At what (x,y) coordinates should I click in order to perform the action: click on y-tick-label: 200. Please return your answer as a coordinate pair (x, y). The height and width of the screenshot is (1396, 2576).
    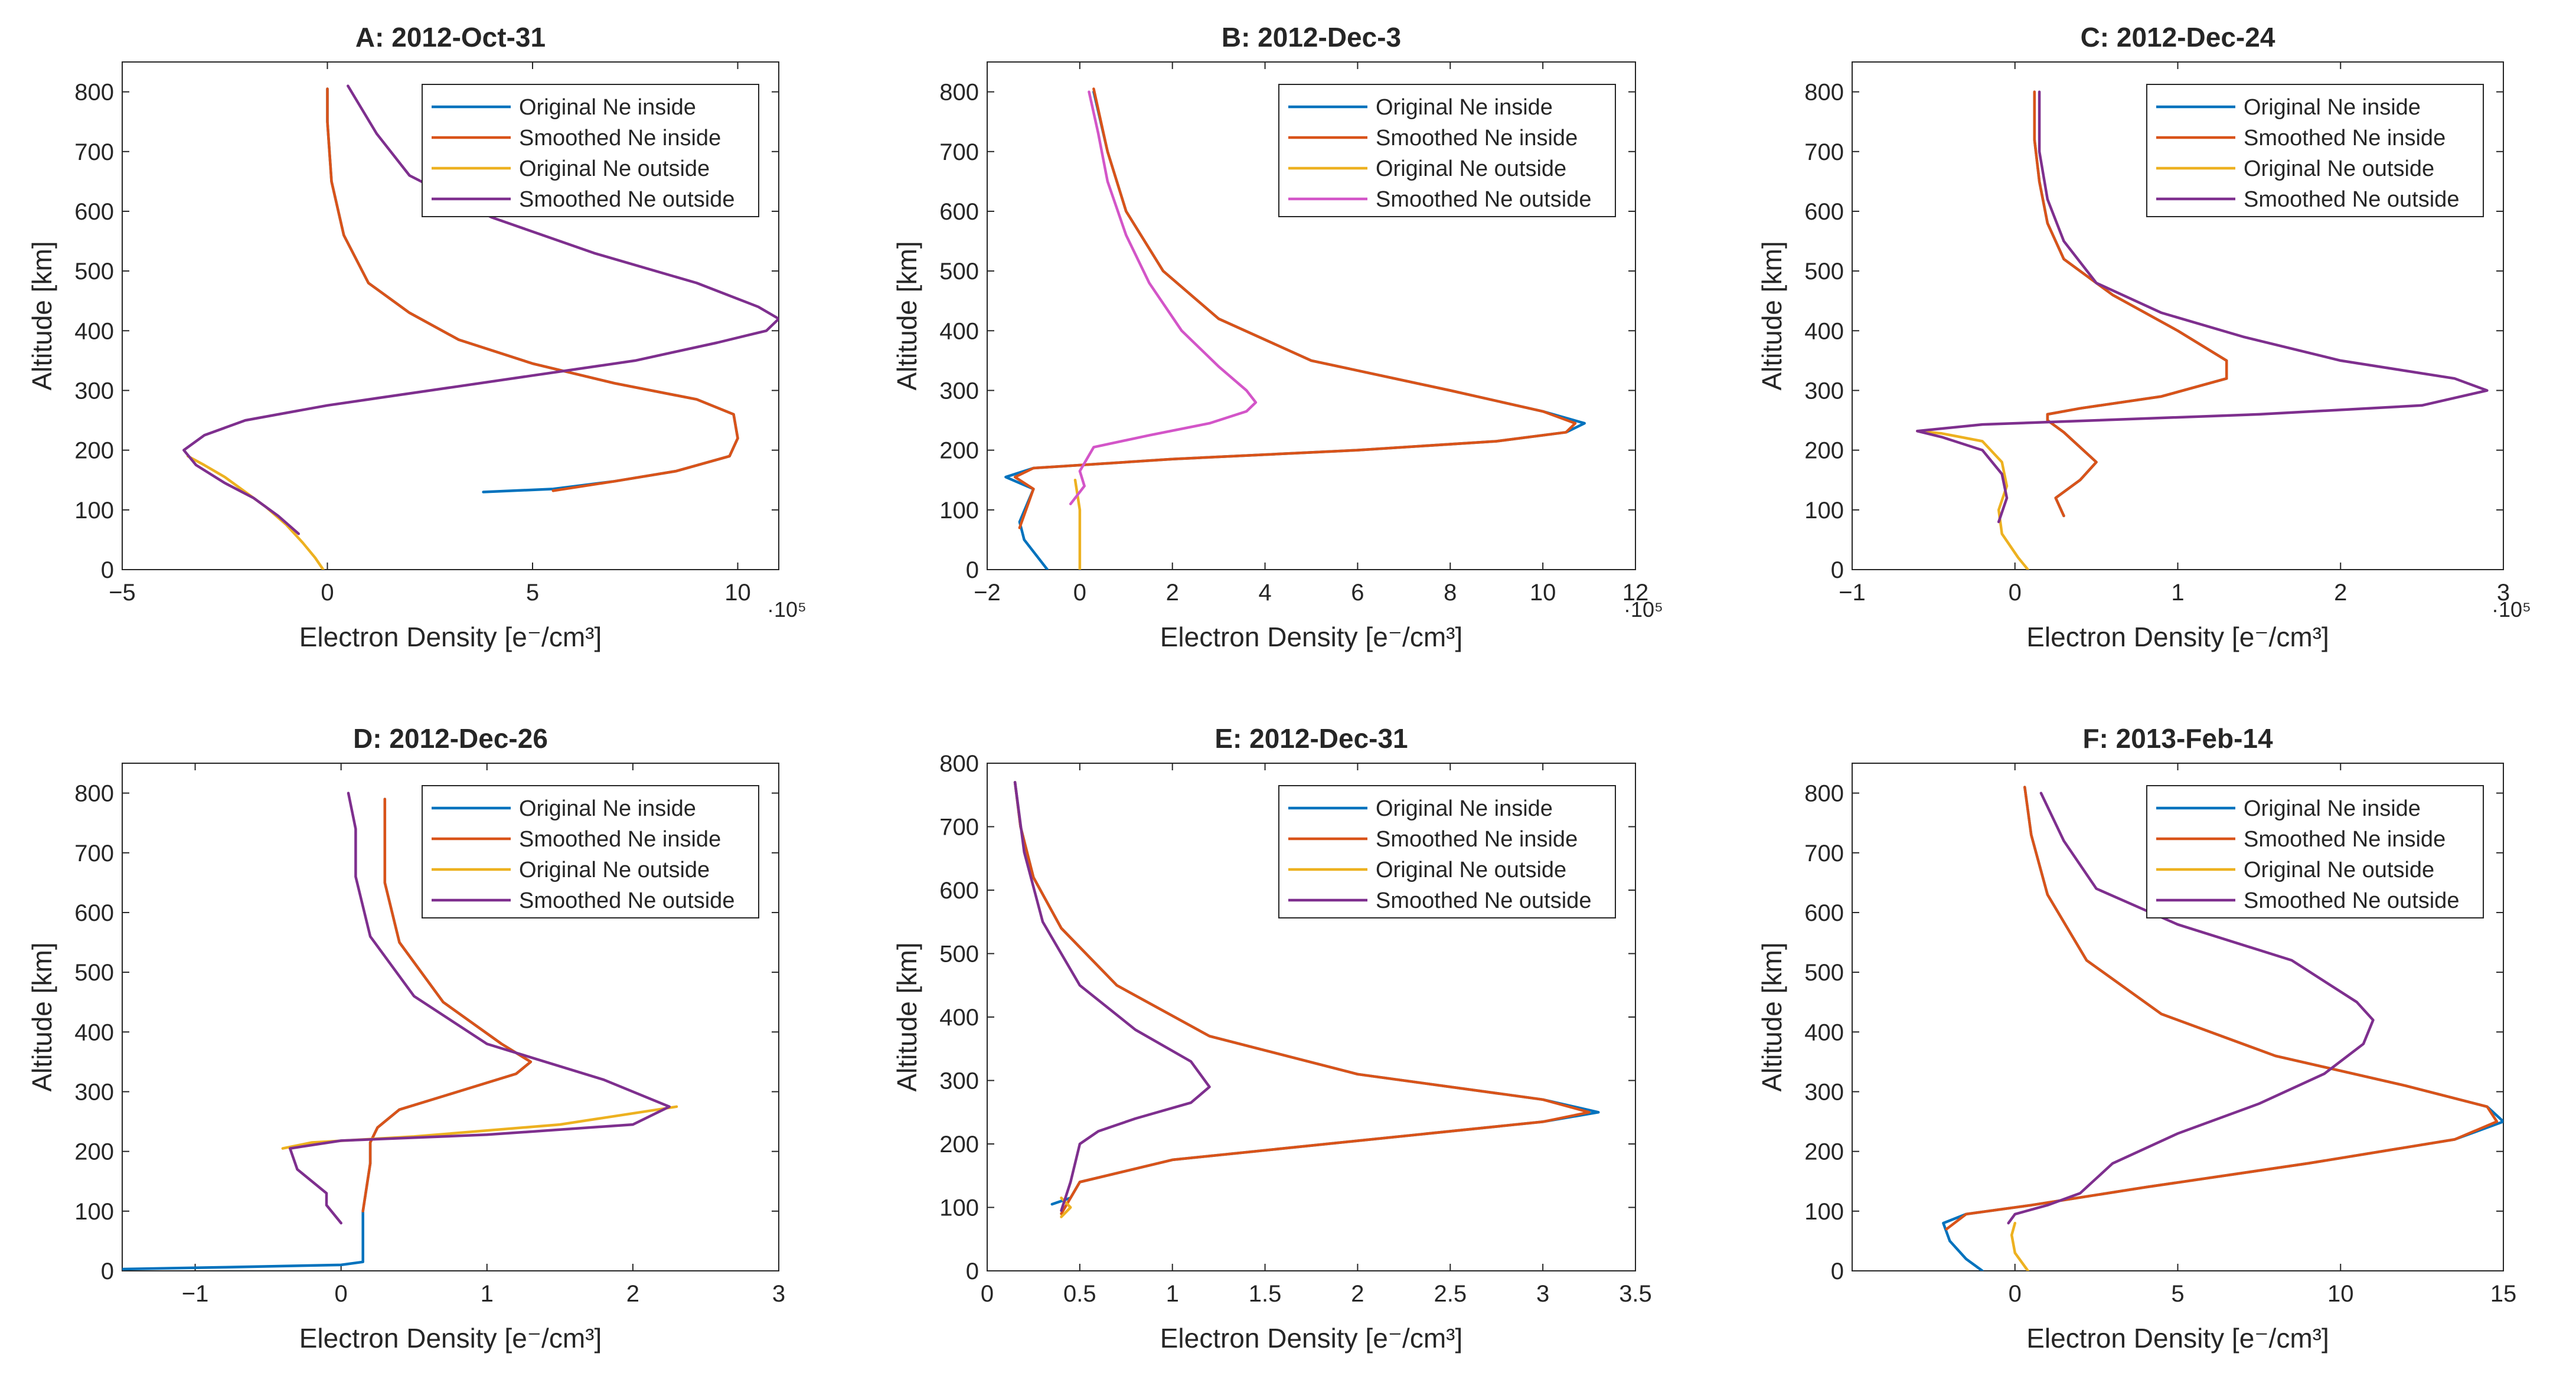
    Looking at the image, I should click on (959, 451).